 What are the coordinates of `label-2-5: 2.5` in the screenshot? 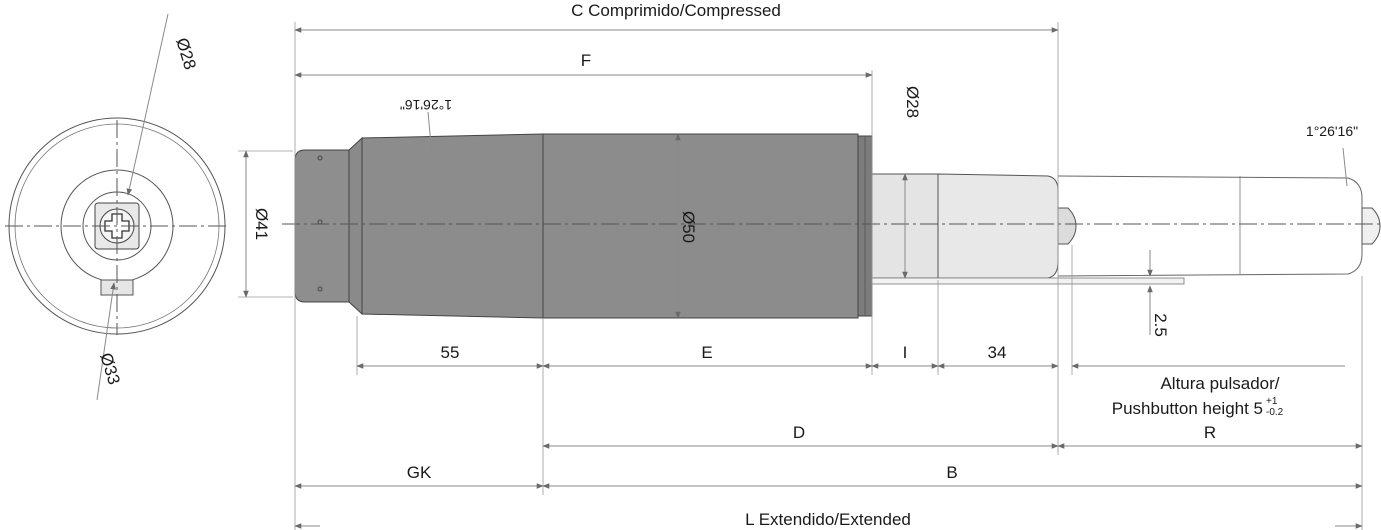 It's located at (1160, 325).